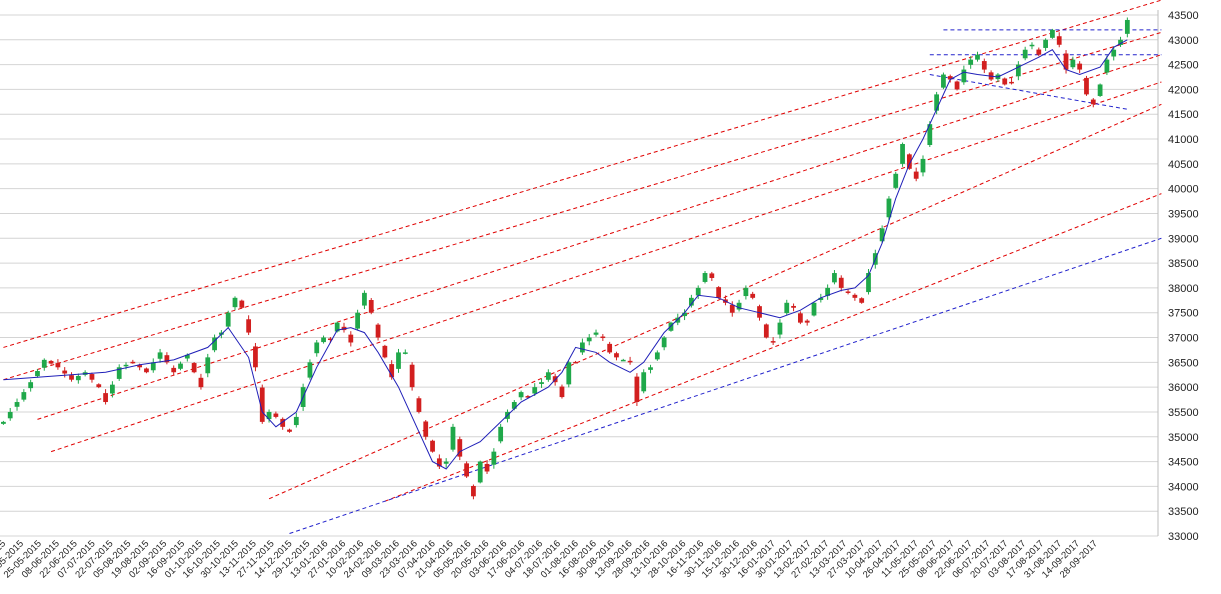  What do you see at coordinates (1183, 41) in the screenshot?
I see `y-tick-label: 43000` at bounding box center [1183, 41].